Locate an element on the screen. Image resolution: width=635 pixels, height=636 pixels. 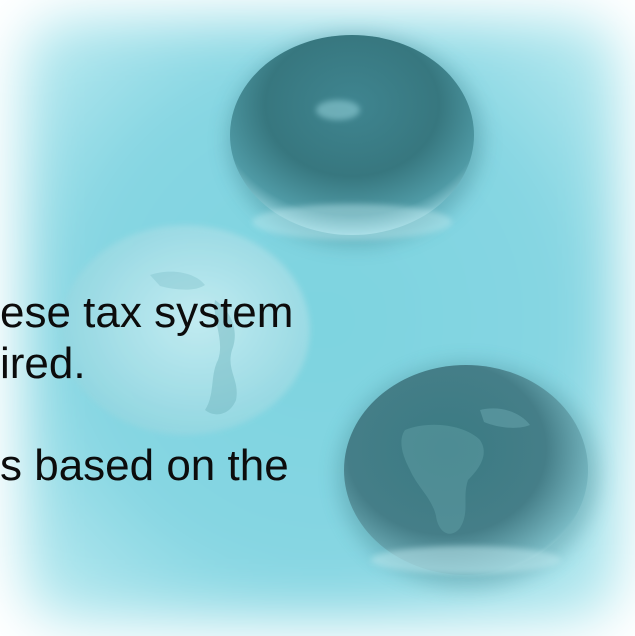
body-text-line-3: s based on the is located at coordinates (144, 465).